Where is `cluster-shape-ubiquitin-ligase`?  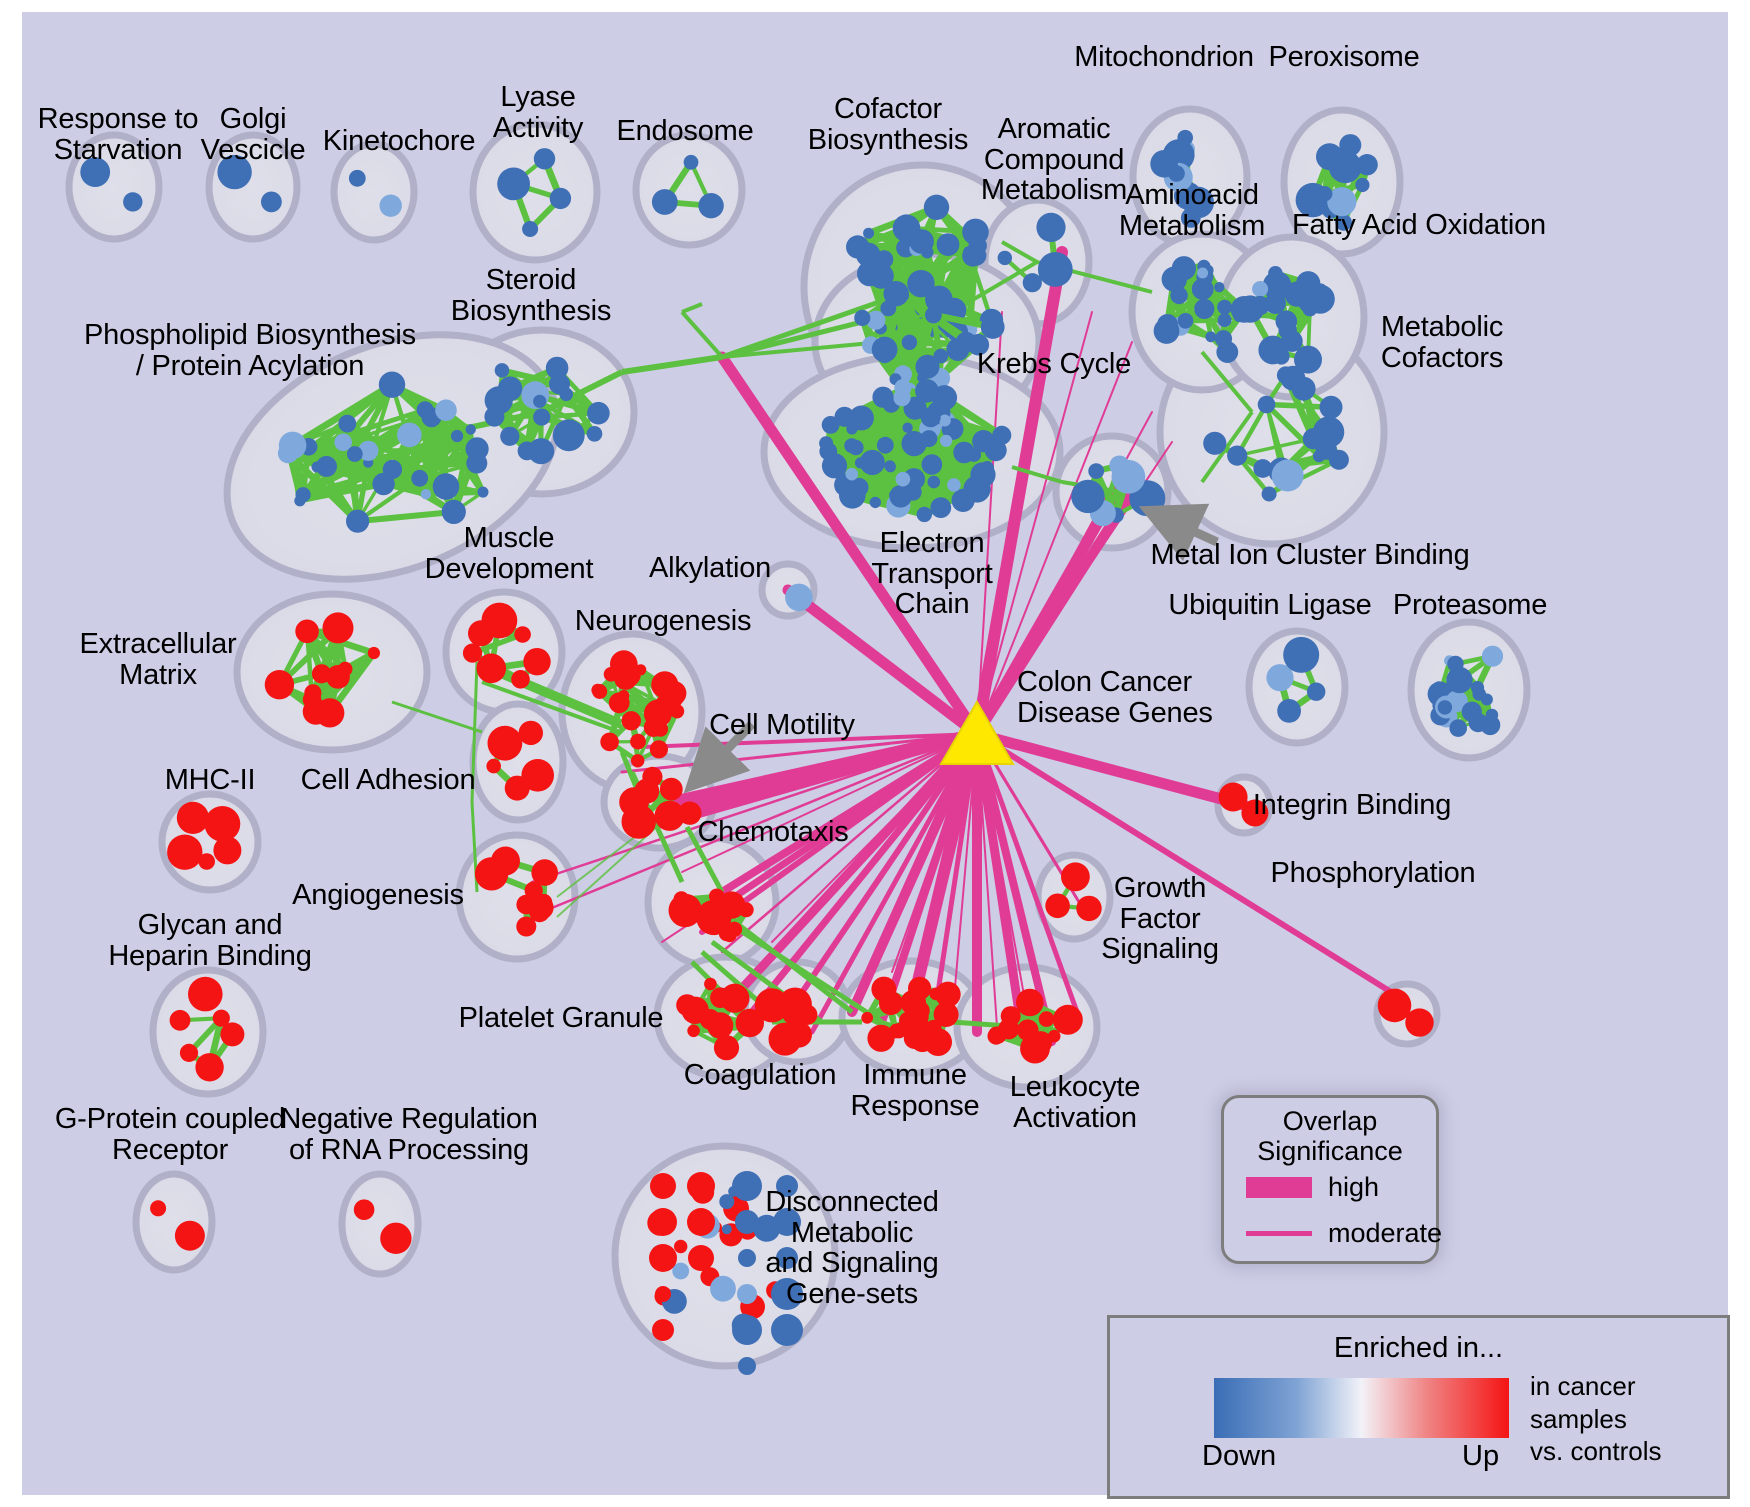 cluster-shape-ubiquitin-ligase is located at coordinates (1297, 687).